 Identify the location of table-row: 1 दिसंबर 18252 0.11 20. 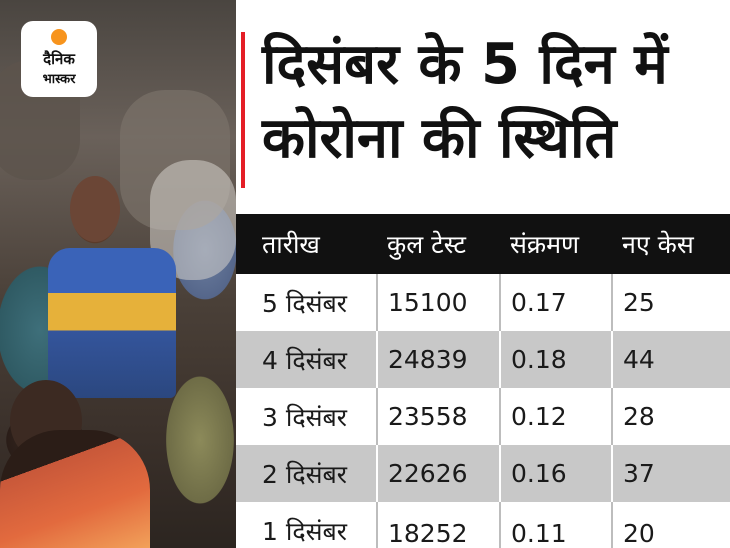
(483, 525).